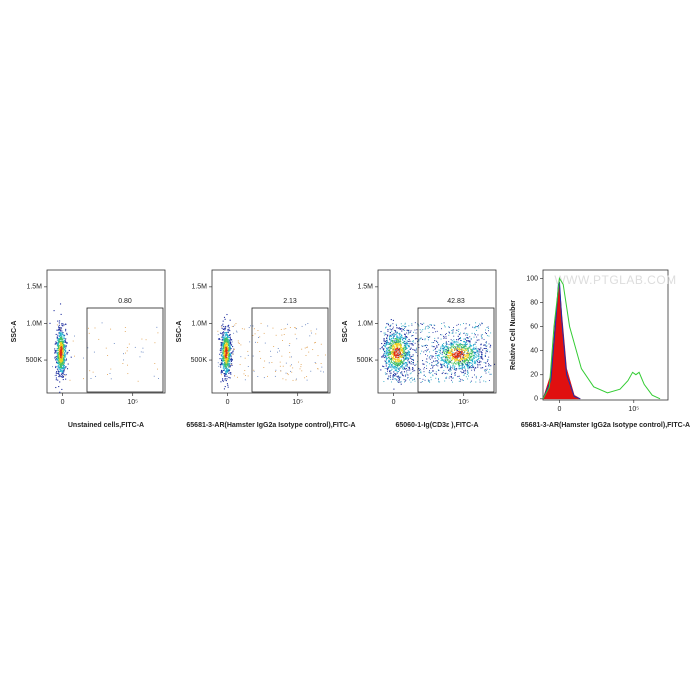  I want to click on gate, so click(125, 350).